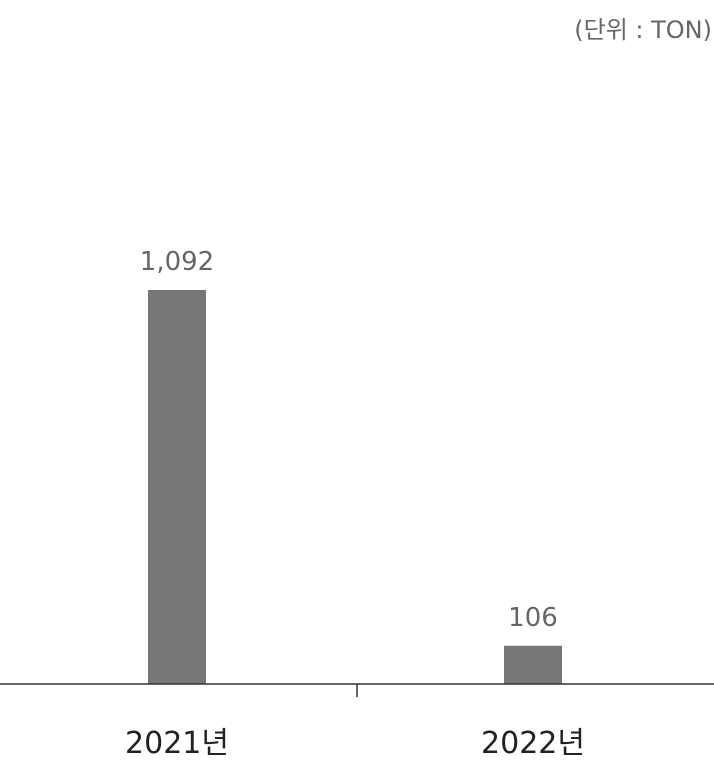 Image resolution: width=714 pixels, height=768 pixels. Describe the element at coordinates (533, 743) in the screenshot. I see `category-label-2: 2022년` at that location.